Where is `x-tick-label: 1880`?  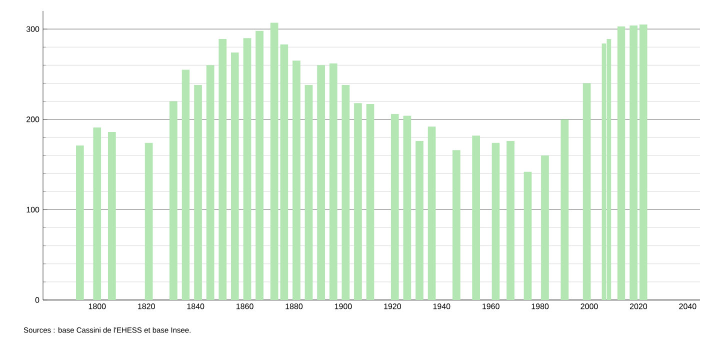
x-tick-label: 1880 is located at coordinates (294, 307).